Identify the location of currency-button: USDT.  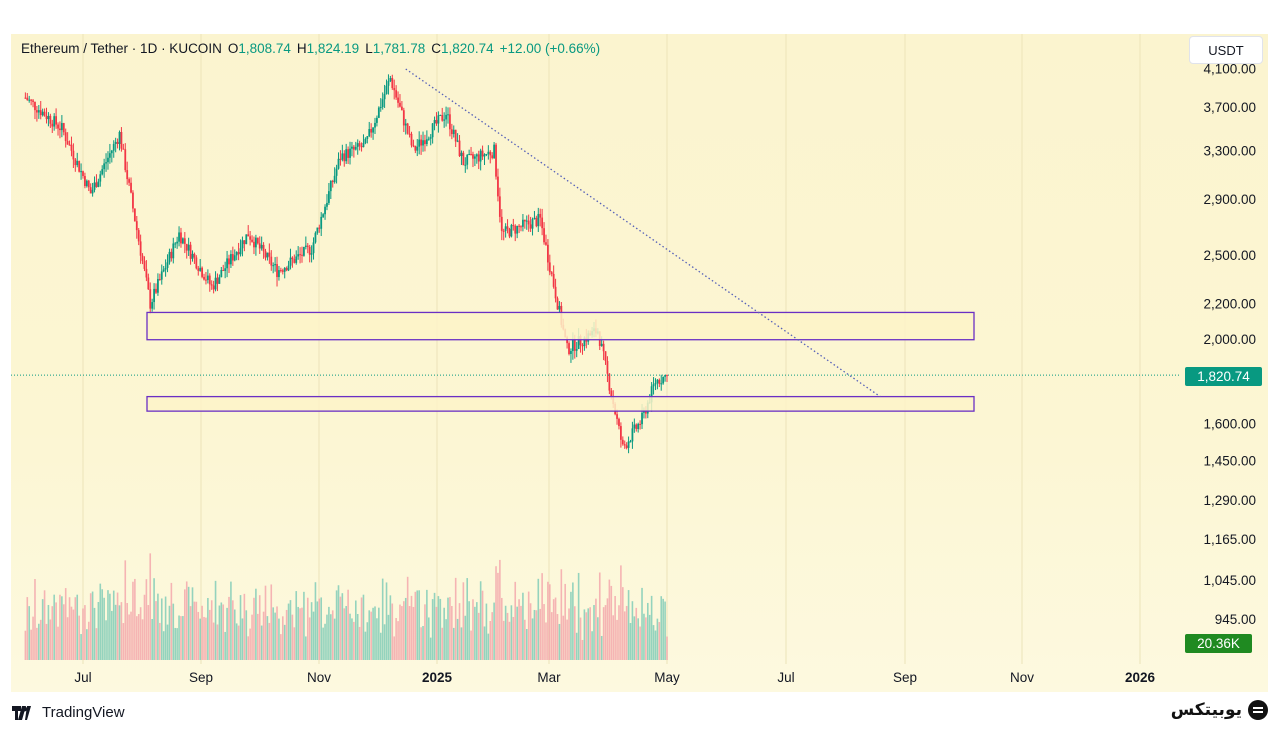
(1226, 50).